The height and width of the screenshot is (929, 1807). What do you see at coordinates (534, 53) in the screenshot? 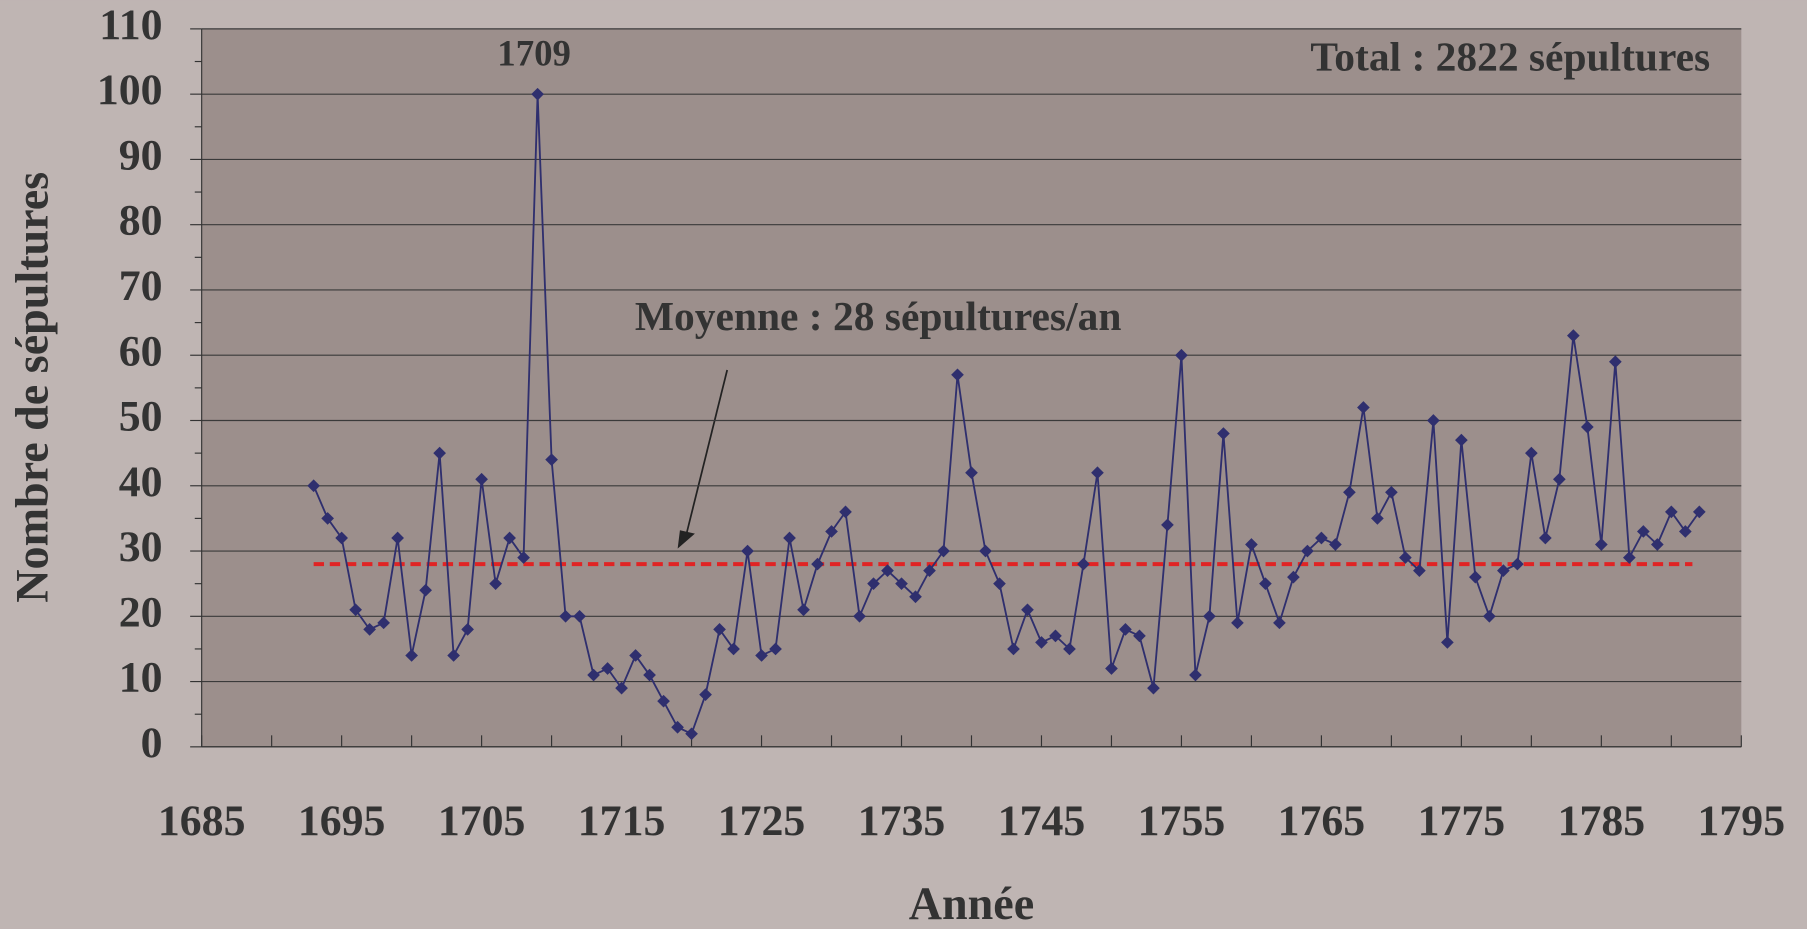
I see `peak-annotation: 1709` at bounding box center [534, 53].